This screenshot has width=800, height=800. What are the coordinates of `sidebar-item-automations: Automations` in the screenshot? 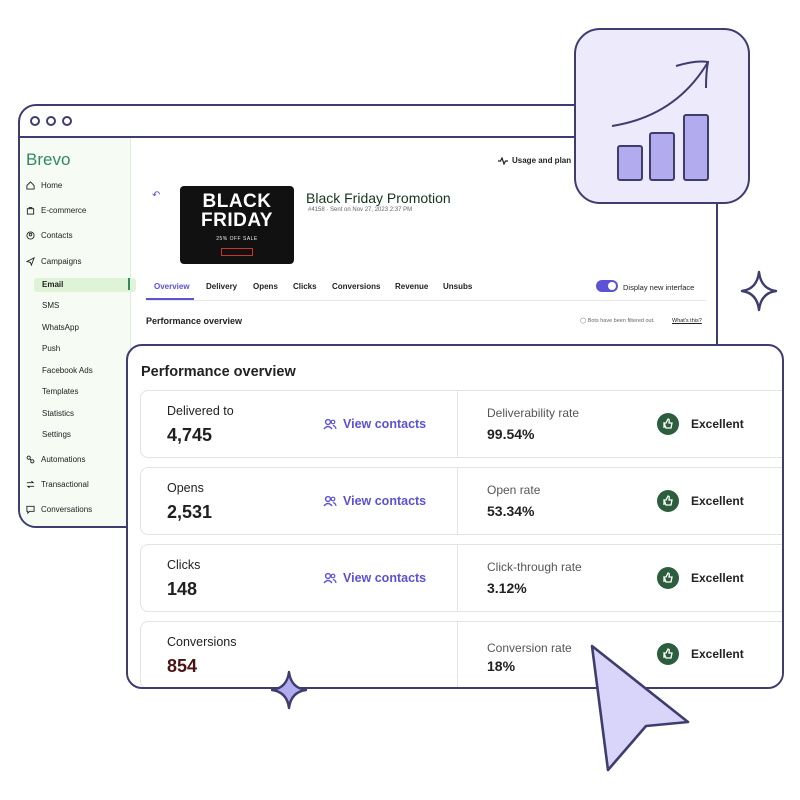 It's located at (55, 459).